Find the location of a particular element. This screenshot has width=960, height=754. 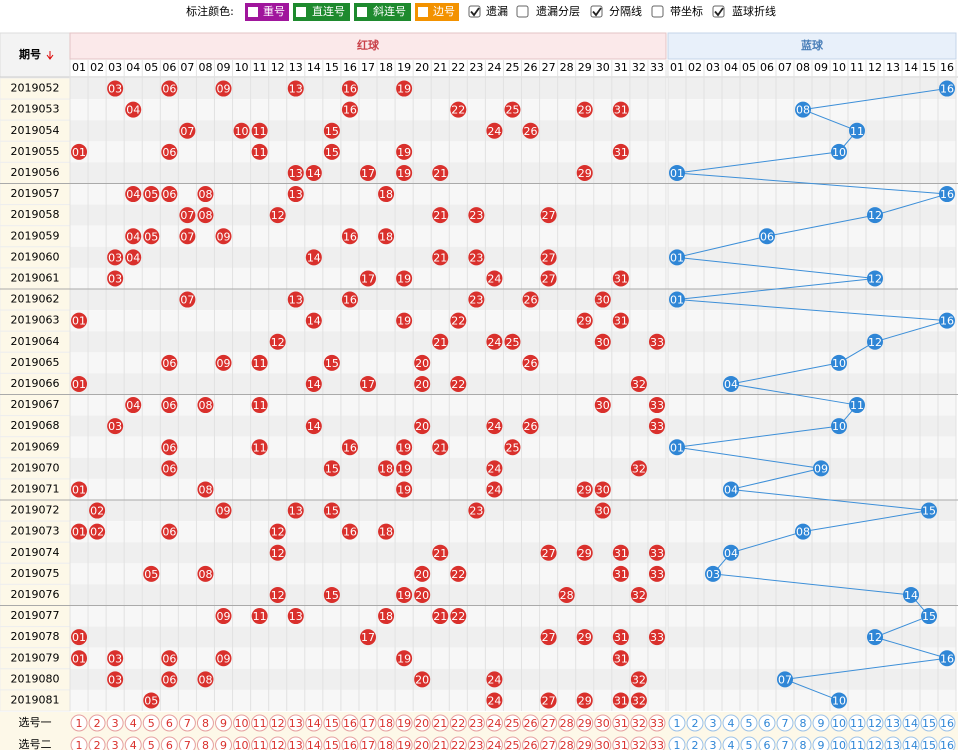

red-ball-number: 01 is located at coordinates (79, 489).